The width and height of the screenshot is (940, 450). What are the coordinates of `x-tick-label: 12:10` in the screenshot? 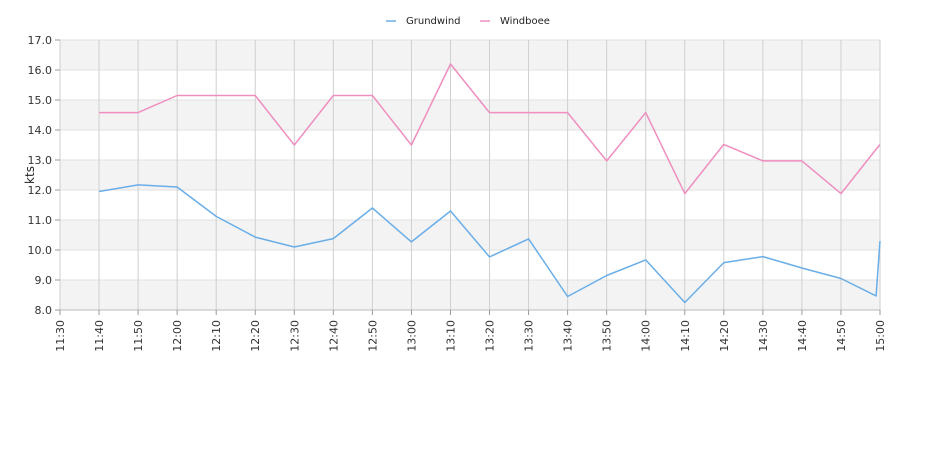 It's located at (216, 336).